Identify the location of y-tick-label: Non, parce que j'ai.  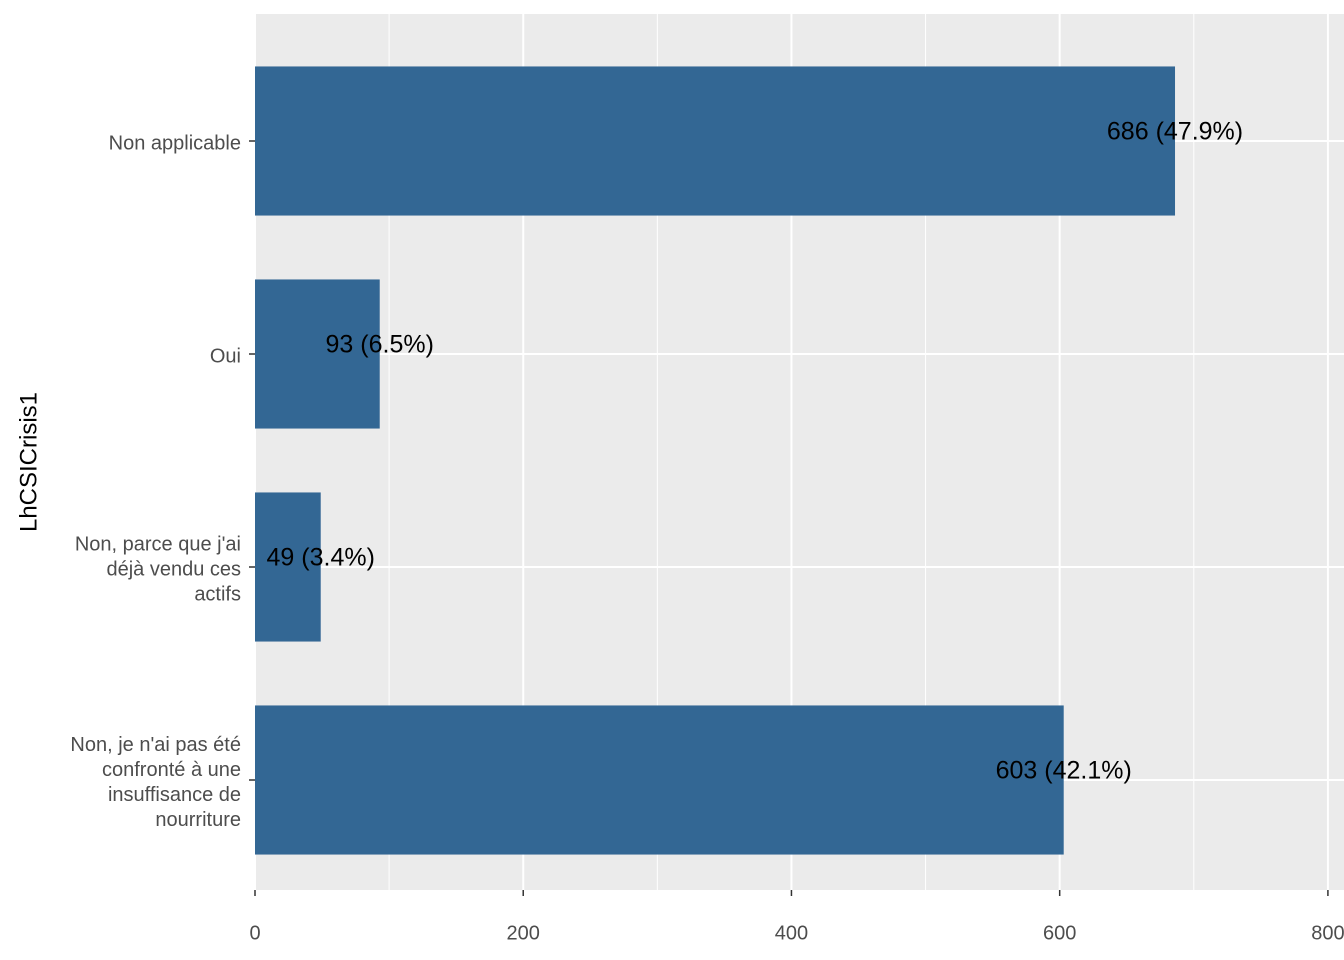
(158, 544).